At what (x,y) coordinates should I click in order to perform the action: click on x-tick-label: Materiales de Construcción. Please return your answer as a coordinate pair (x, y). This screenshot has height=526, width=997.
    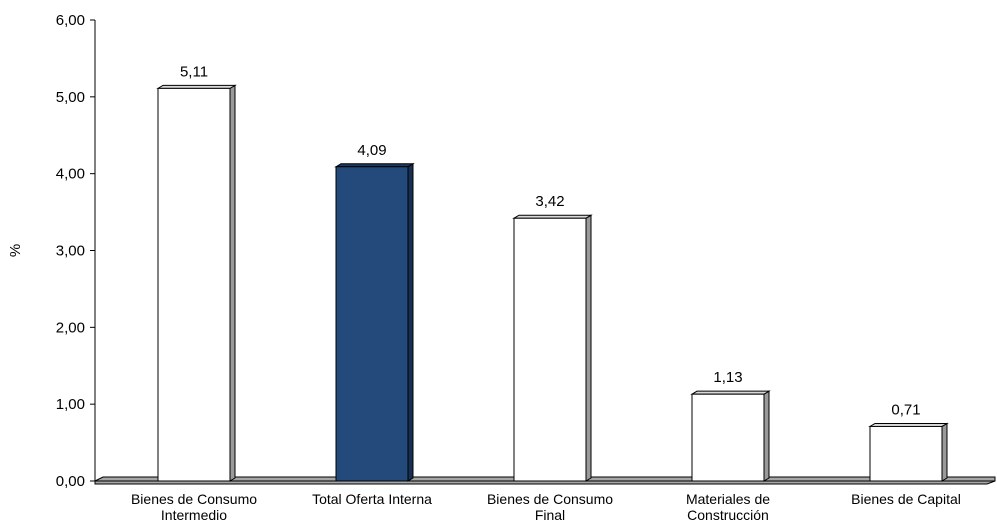
    Looking at the image, I should click on (728, 507).